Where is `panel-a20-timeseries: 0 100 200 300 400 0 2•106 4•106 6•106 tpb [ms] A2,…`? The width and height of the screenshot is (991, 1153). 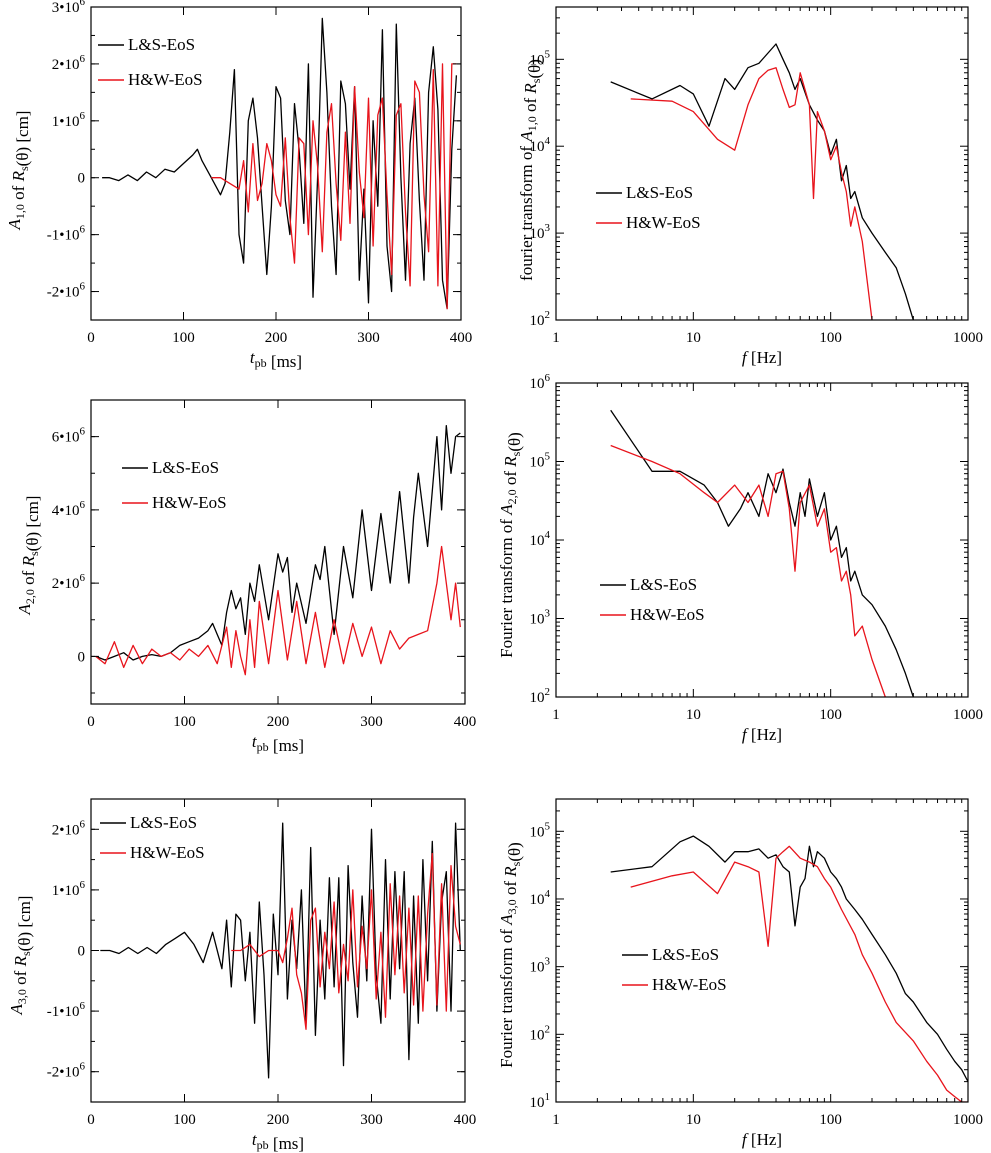
panel-a20-timeseries: 0 100 200 300 400 0 2•106 4•106 6•106 tpb [ms] A2,… is located at coordinates (246, 577).